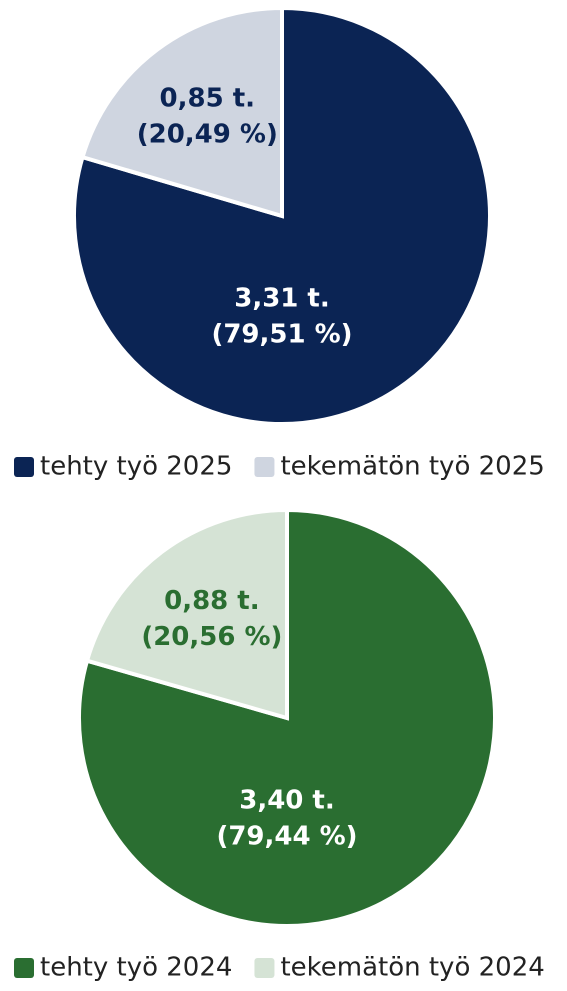 This screenshot has height=991, width=567. What do you see at coordinates (211, 637) in the screenshot?
I see `data-label: (20,56 %)` at bounding box center [211, 637].